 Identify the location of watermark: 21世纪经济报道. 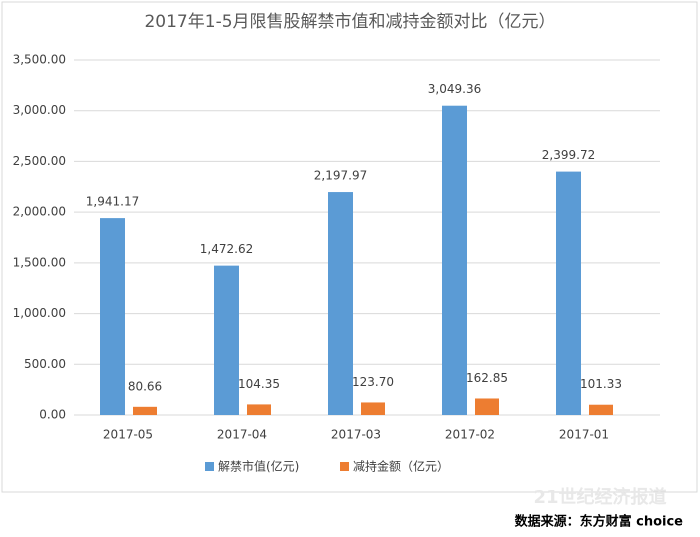
(599, 497).